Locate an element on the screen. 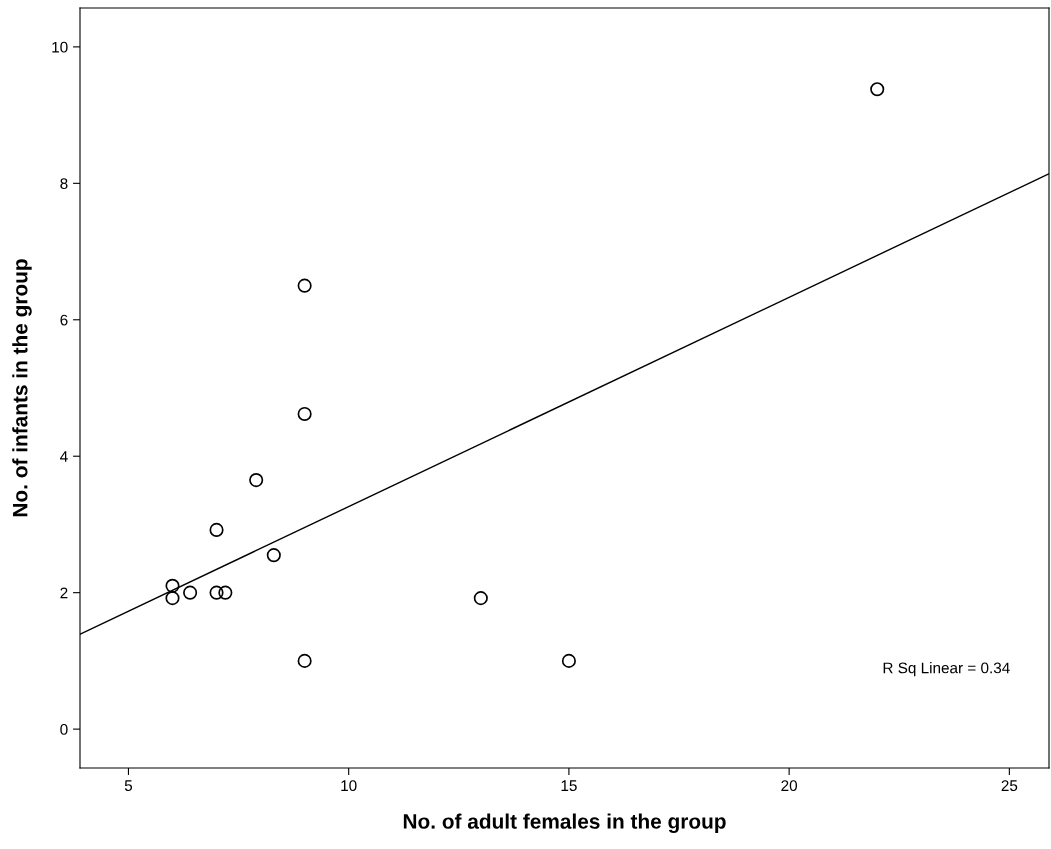 This screenshot has width=1051, height=849. x-tick-label: 10 is located at coordinates (349, 786).